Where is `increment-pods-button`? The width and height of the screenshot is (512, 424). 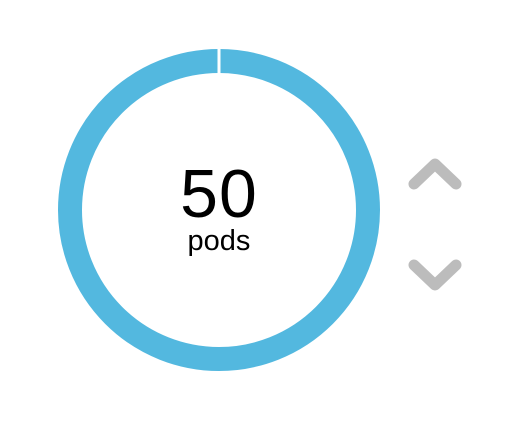
increment-pods-button is located at coordinates (435, 175).